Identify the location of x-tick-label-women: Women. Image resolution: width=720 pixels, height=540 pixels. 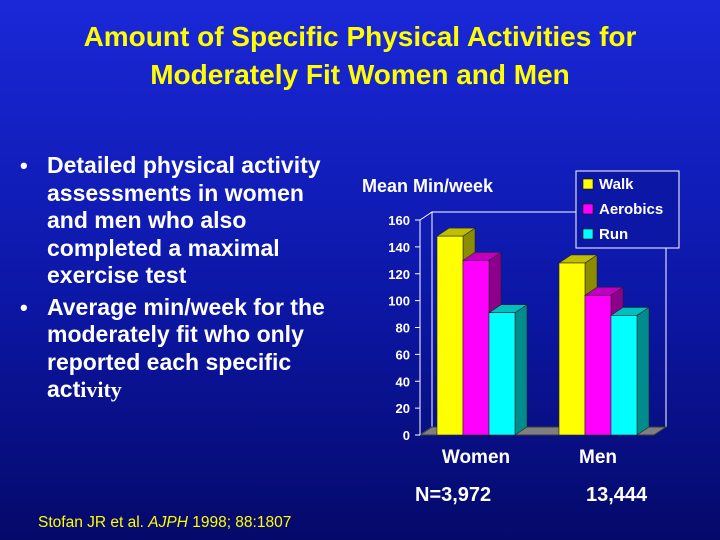
(476, 457).